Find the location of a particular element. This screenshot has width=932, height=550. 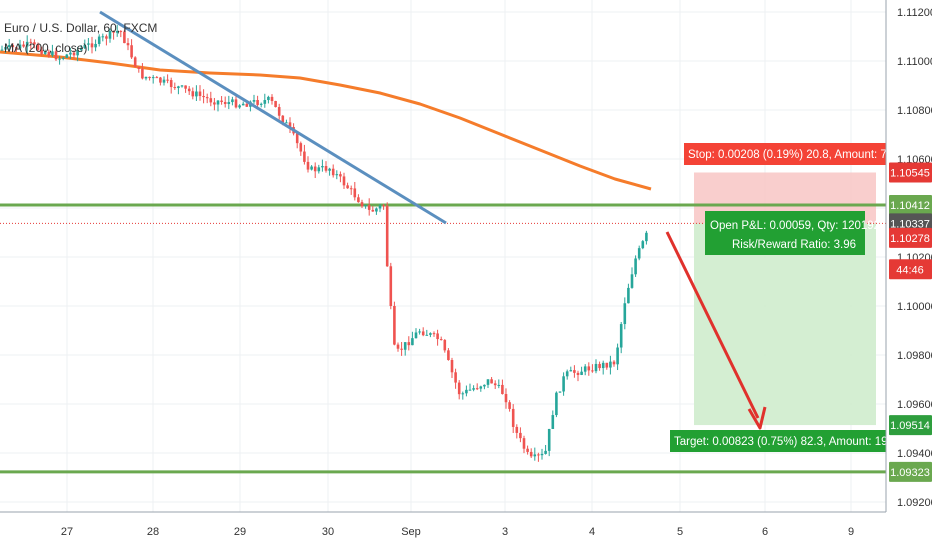

price-tag-label: 1.09514 is located at coordinates (910, 426).